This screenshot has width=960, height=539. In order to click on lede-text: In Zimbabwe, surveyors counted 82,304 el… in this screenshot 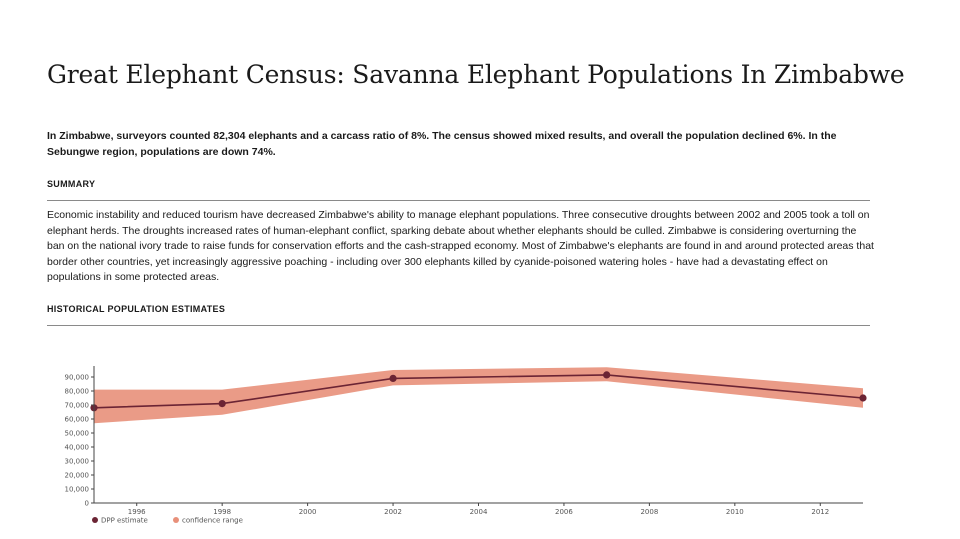, I will do `click(442, 144)`.